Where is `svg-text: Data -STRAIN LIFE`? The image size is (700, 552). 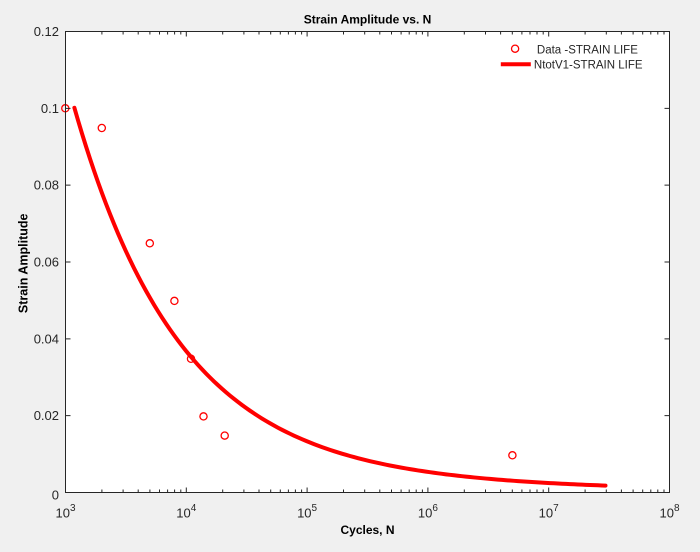 svg-text: Data -STRAIN LIFE is located at coordinates (587, 50).